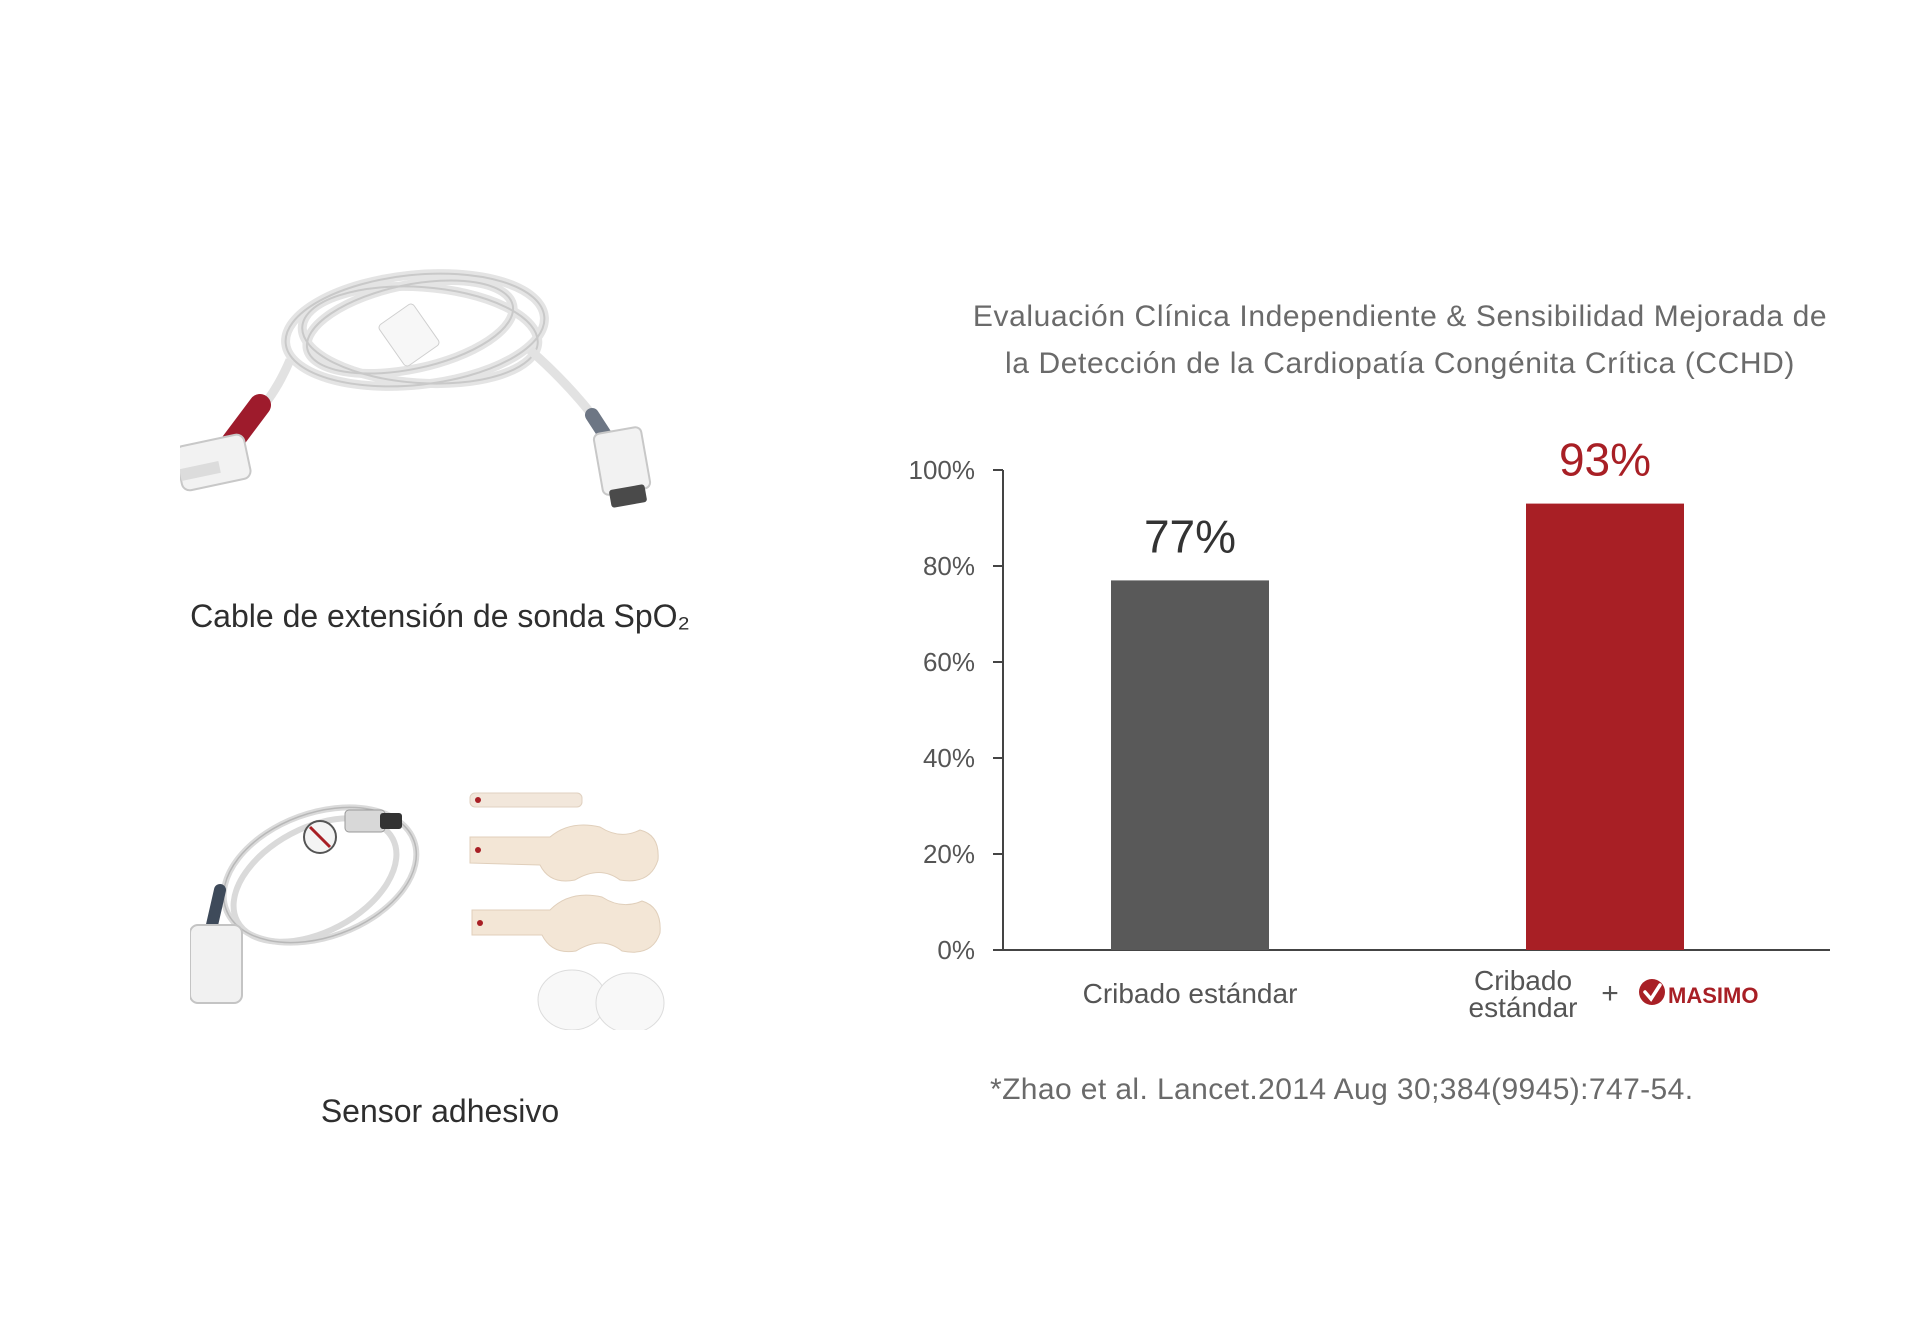 This screenshot has width=1918, height=1334. Describe the element at coordinates (949, 854) in the screenshot. I see `y-tick-label: 20%` at that location.